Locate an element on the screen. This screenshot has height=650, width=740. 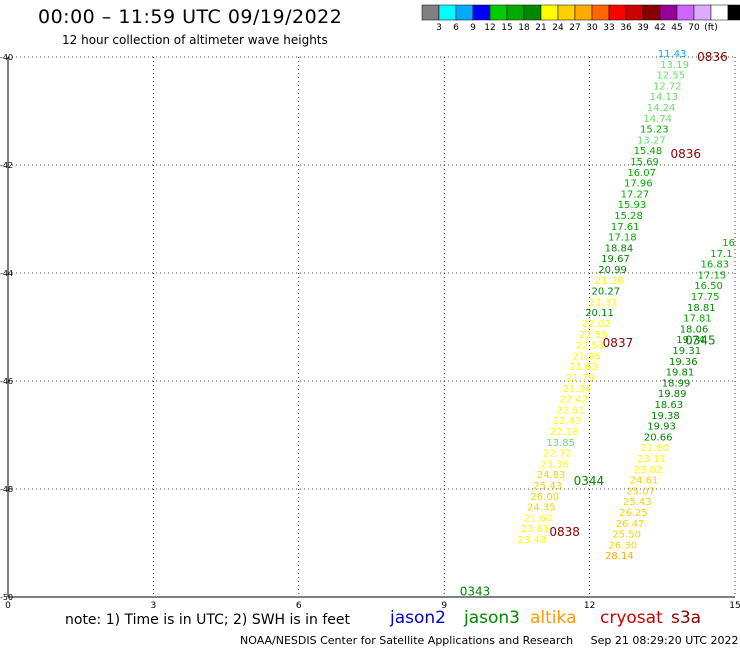
swh-value-label: 24.83 is located at coordinates (551, 475).